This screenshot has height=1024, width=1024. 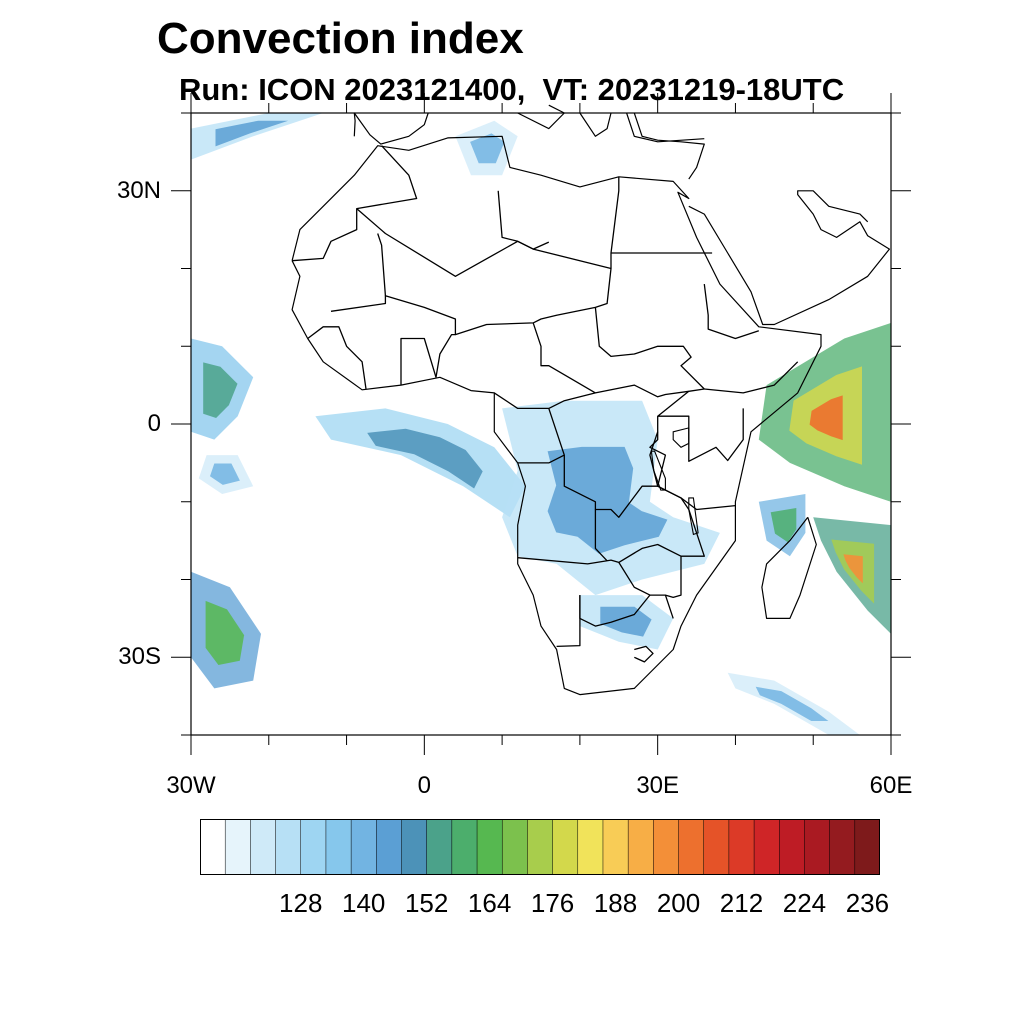 I want to click on border-b7, so click(x=696, y=350).